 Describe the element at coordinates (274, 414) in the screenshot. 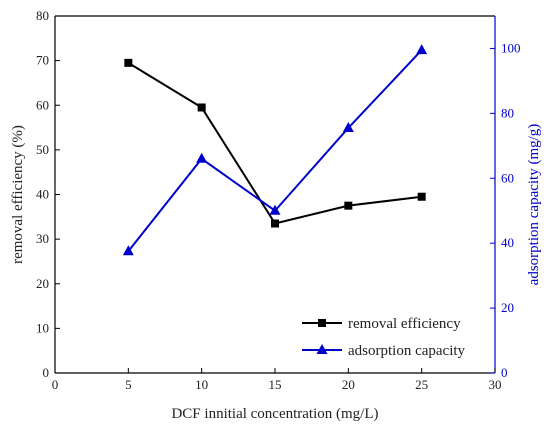

I see `x-axis-title: DCF innitial concentration (mg/L)` at that location.